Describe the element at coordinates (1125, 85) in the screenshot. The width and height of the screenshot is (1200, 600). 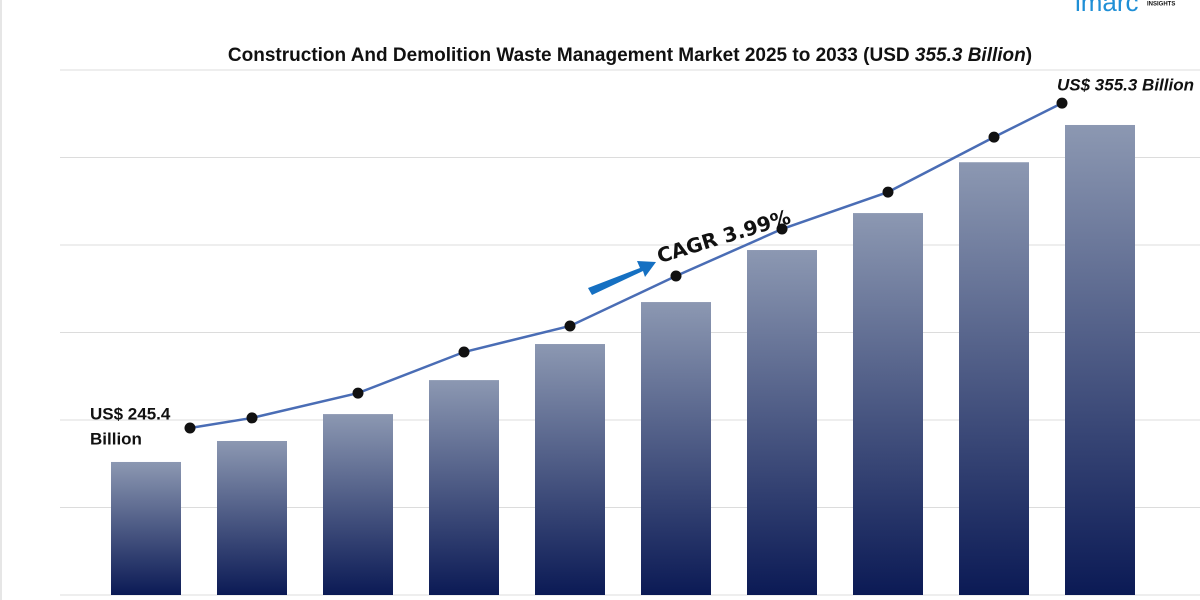
I see `value-label: US$ 355.3 Billion` at that location.